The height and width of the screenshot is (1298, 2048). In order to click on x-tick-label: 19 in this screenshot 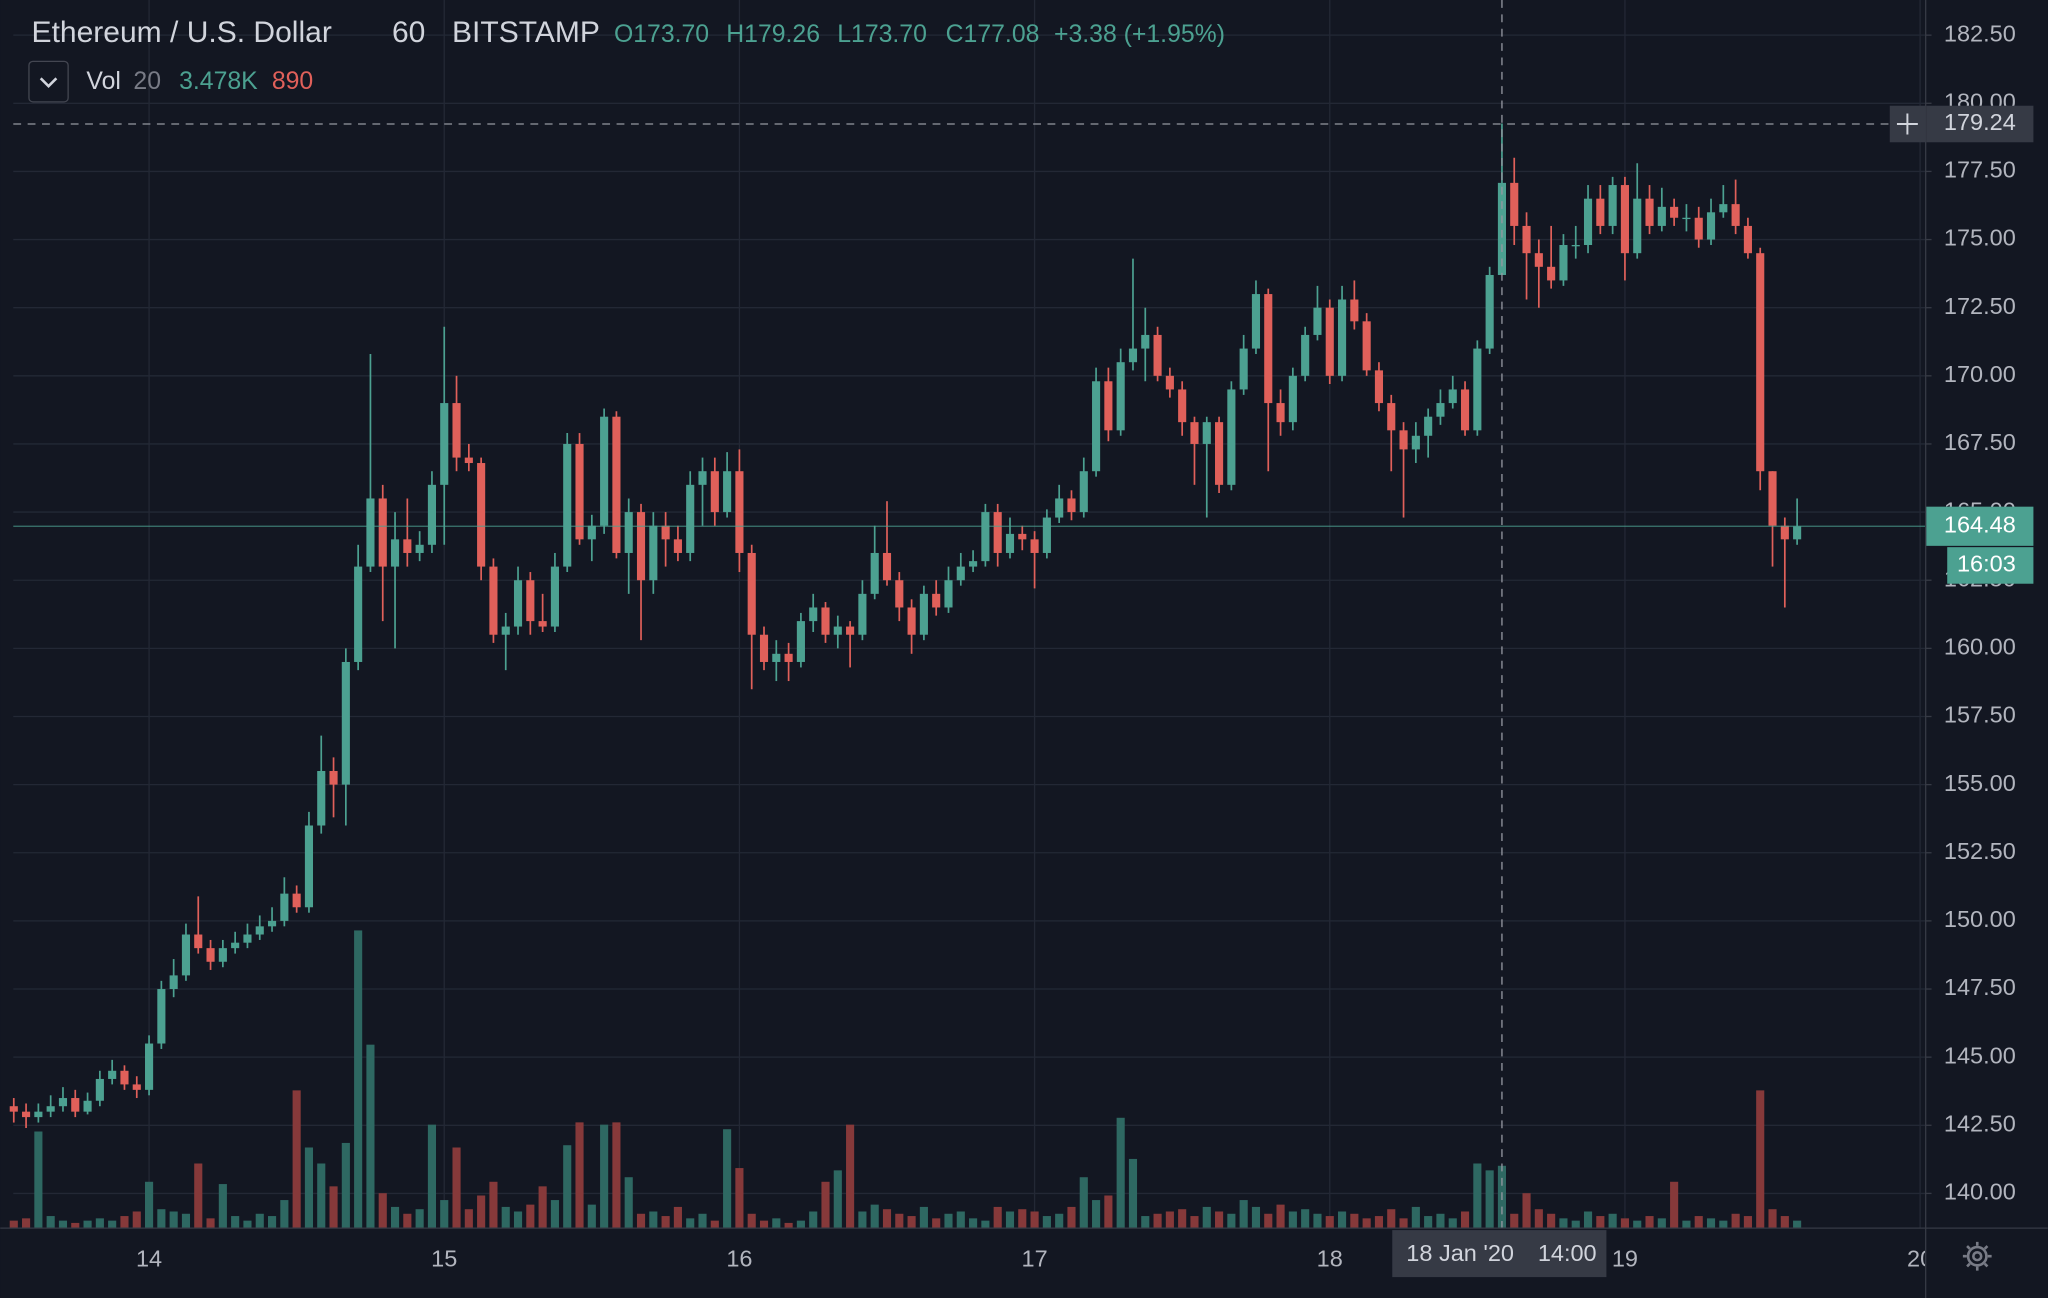, I will do `click(1625, 1258)`.